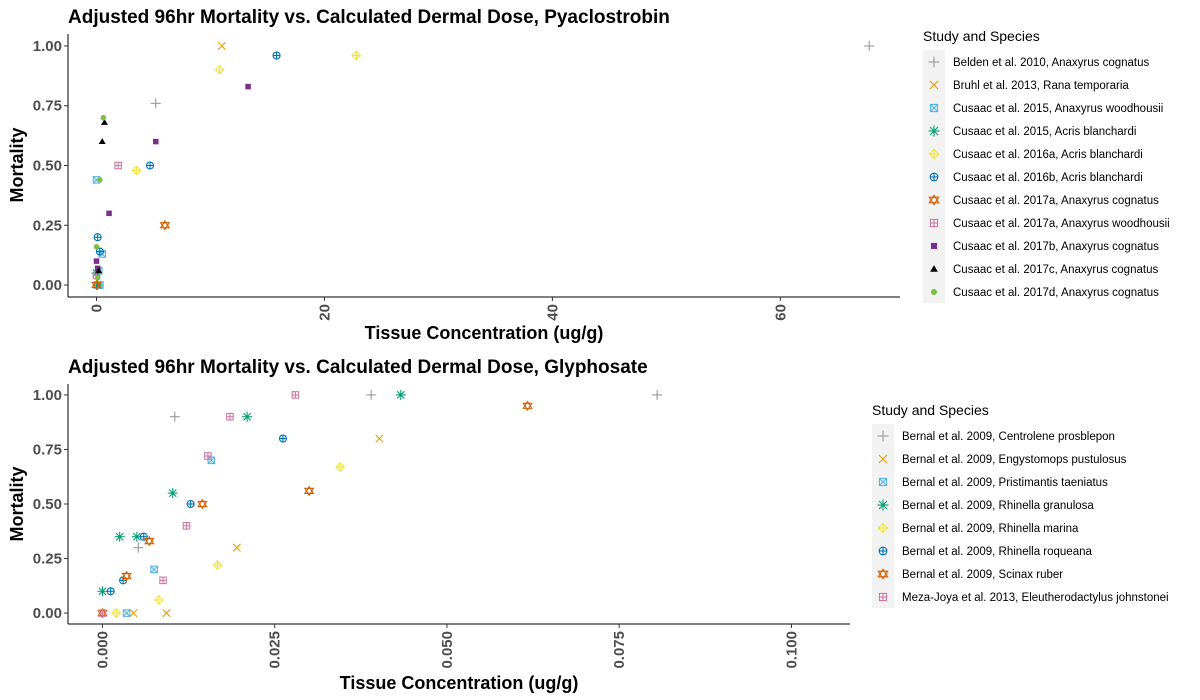 The width and height of the screenshot is (1200, 700). I want to click on series-bernal-et-al-2009-scinax-ruber, so click(315, 509).